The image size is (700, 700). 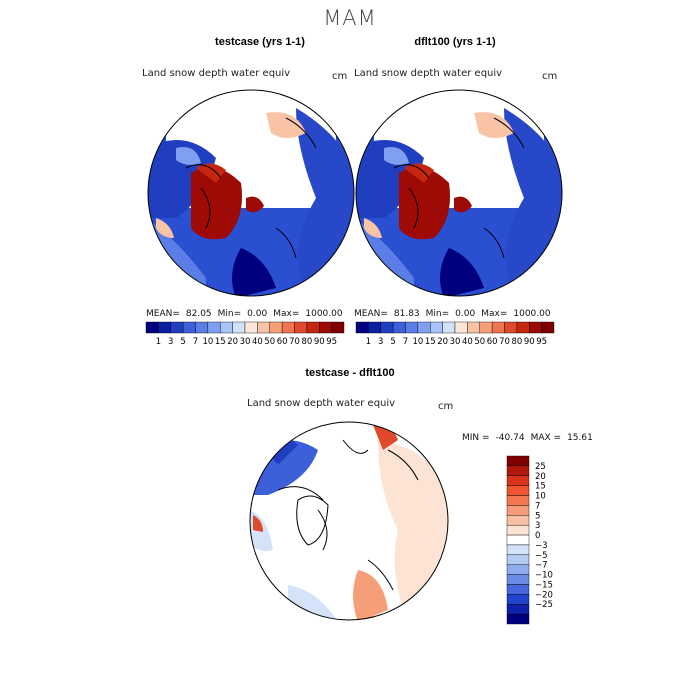 What do you see at coordinates (260, 42) in the screenshot?
I see `panel-title-testcase: testcase (yrs 1-1)` at bounding box center [260, 42].